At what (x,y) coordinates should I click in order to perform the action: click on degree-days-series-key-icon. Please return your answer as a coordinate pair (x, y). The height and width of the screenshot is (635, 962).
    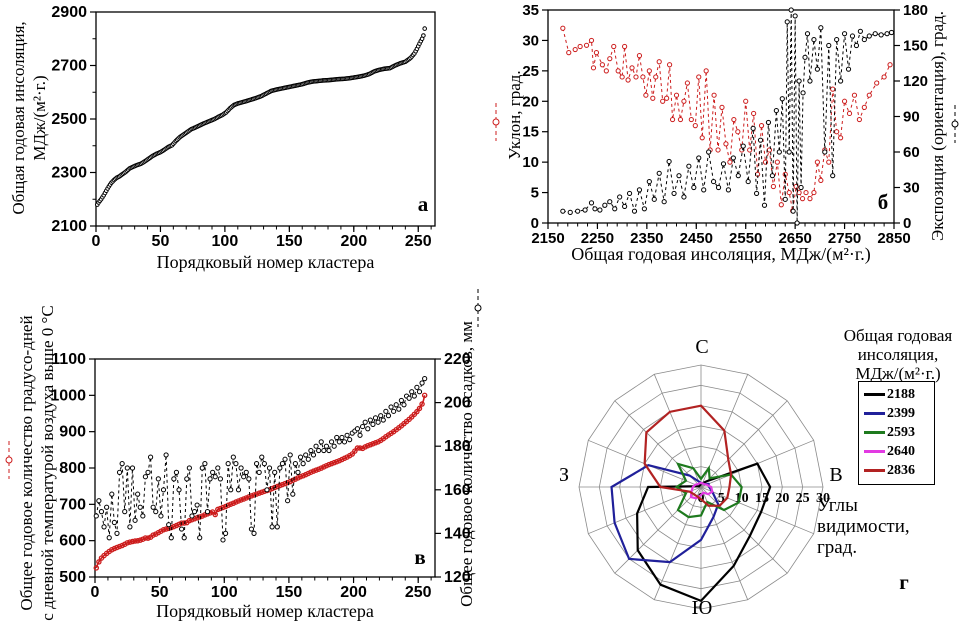
    Looking at the image, I should click on (9, 460).